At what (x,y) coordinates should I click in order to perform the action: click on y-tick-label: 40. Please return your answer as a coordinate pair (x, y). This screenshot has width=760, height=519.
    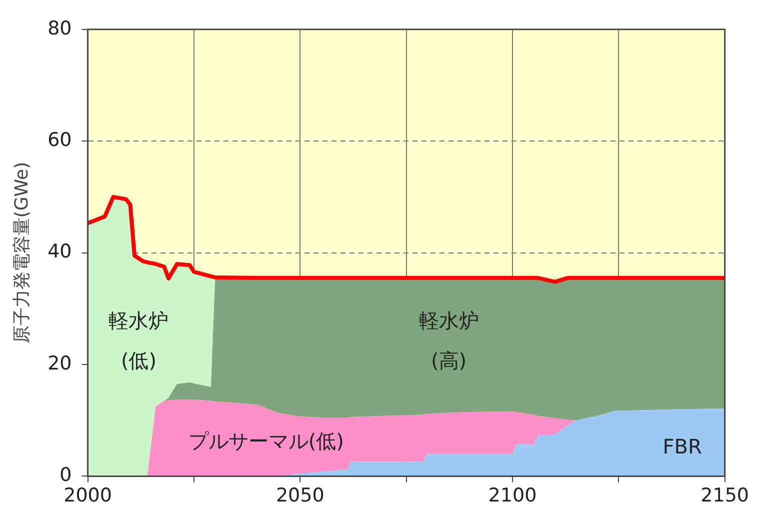
    Looking at the image, I should click on (60, 251).